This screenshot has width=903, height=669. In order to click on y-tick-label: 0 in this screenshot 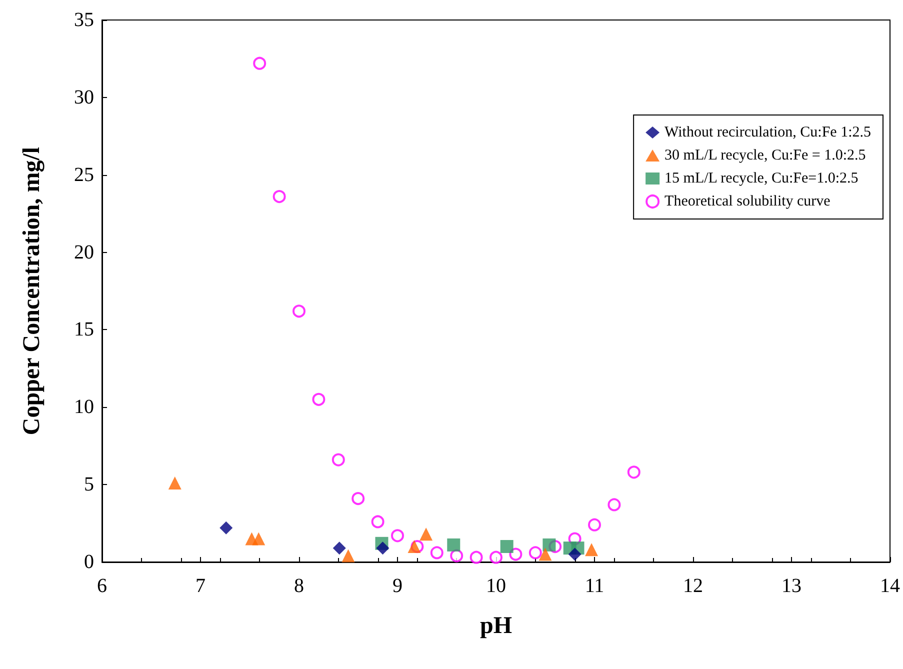, I will do `click(89, 562)`.